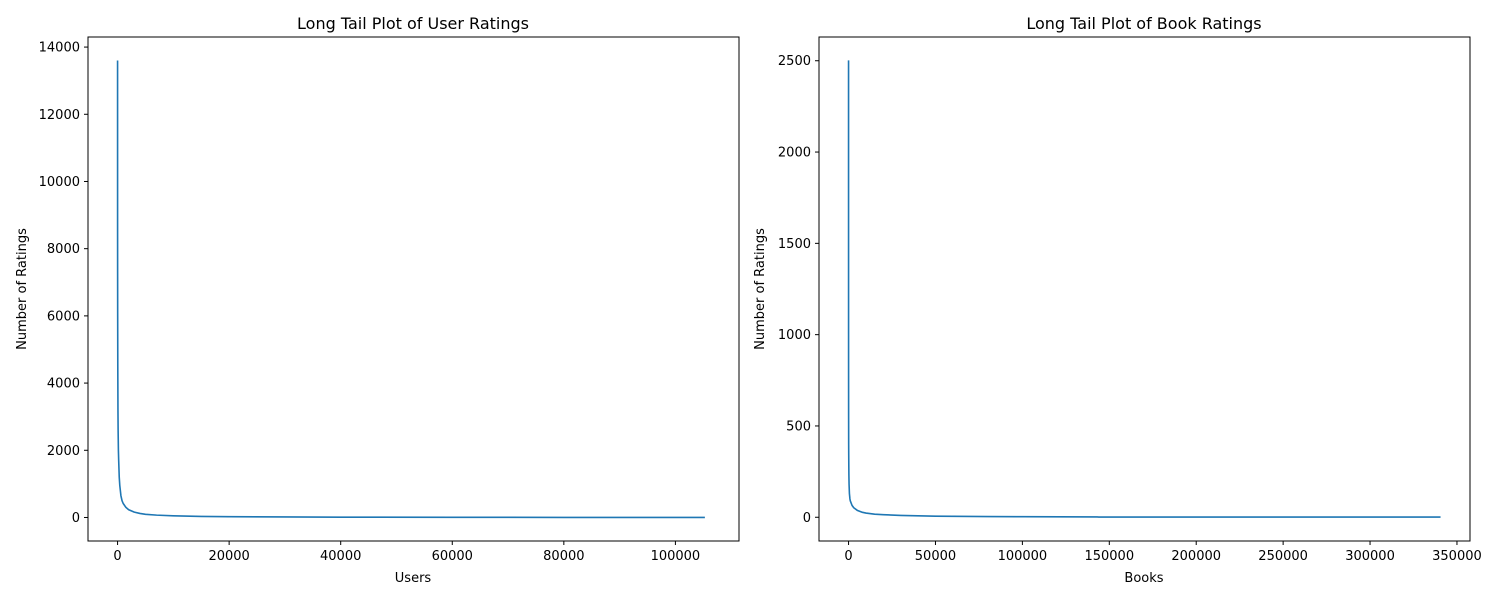 The image size is (1500, 600). What do you see at coordinates (59, 48) in the screenshot?
I see `y-tick-label: 14000` at bounding box center [59, 48].